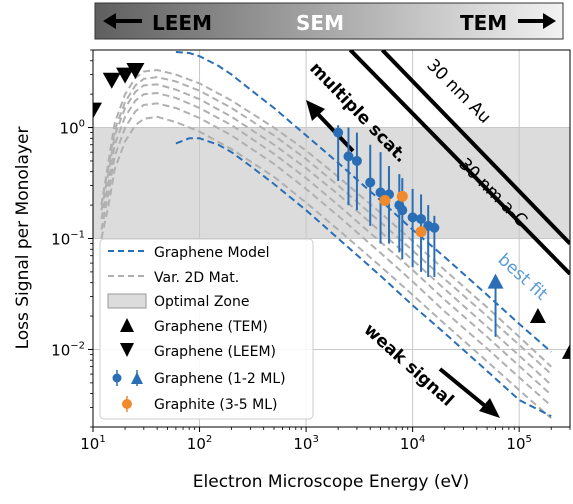  What do you see at coordinates (469, 392) in the screenshot?
I see `weak-signal-arrow-icon` at bounding box center [469, 392].